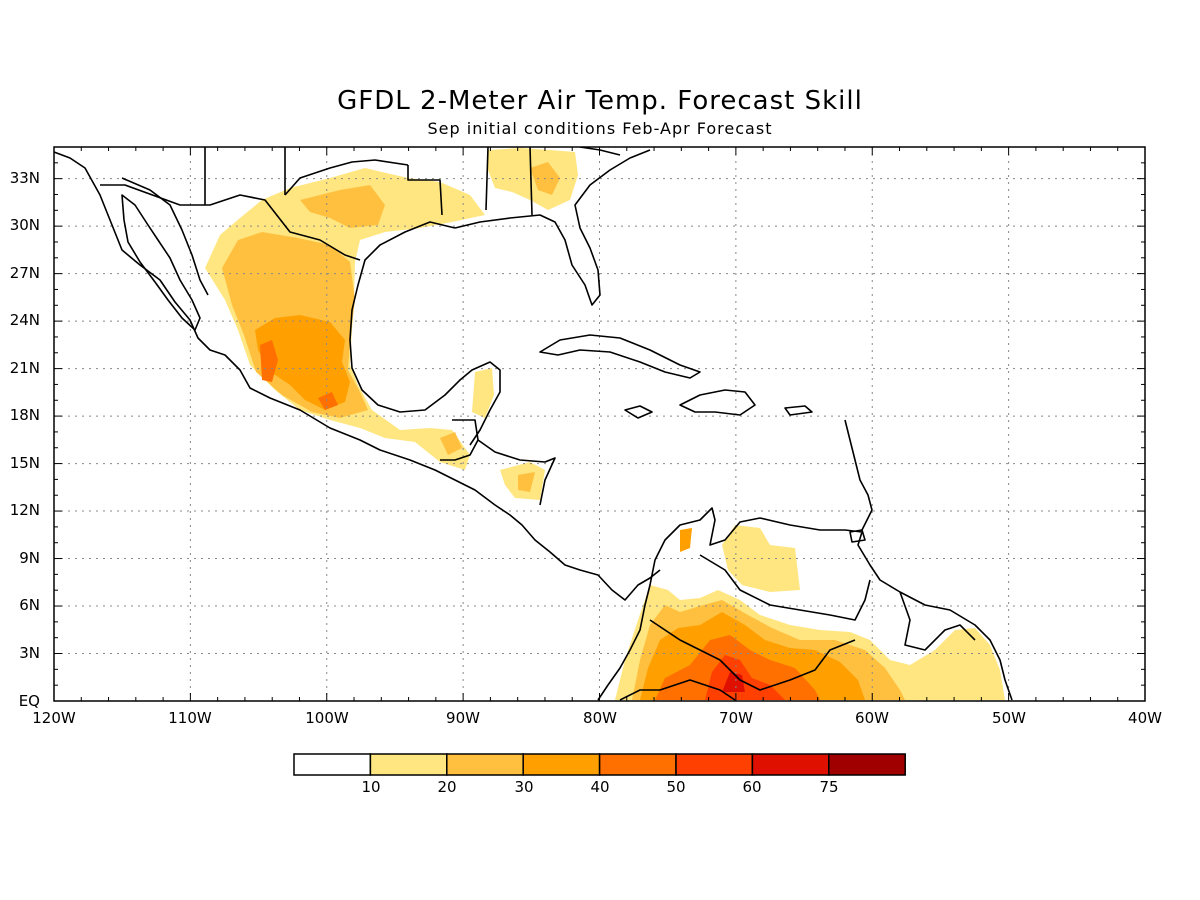 This screenshot has width=1200, height=900. Describe the element at coordinates (857, 536) in the screenshot. I see `coastline-trinidad` at that location.